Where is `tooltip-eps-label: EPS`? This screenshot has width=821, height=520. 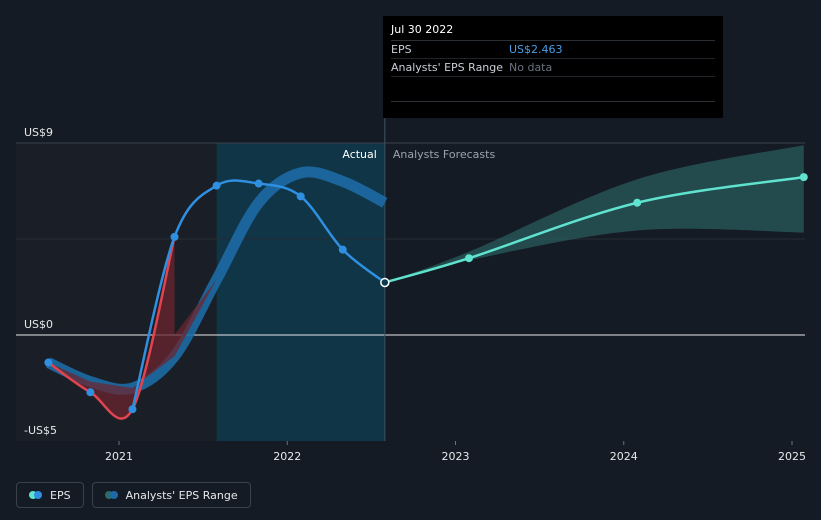 tooltip-eps-label: EPS is located at coordinates (401, 49).